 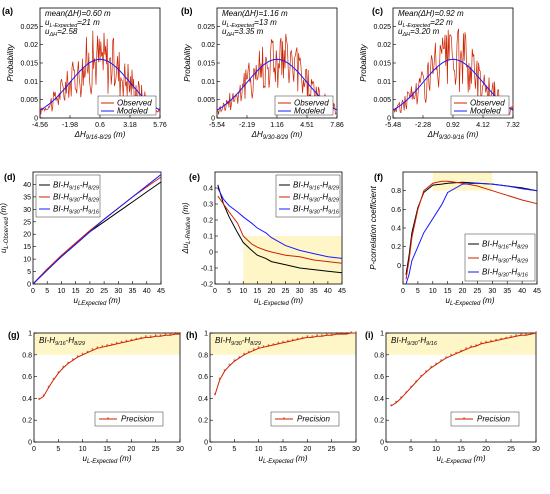 I want to click on annotation-text: Mean(ΔH)=0.92 m, so click(x=431, y=13).